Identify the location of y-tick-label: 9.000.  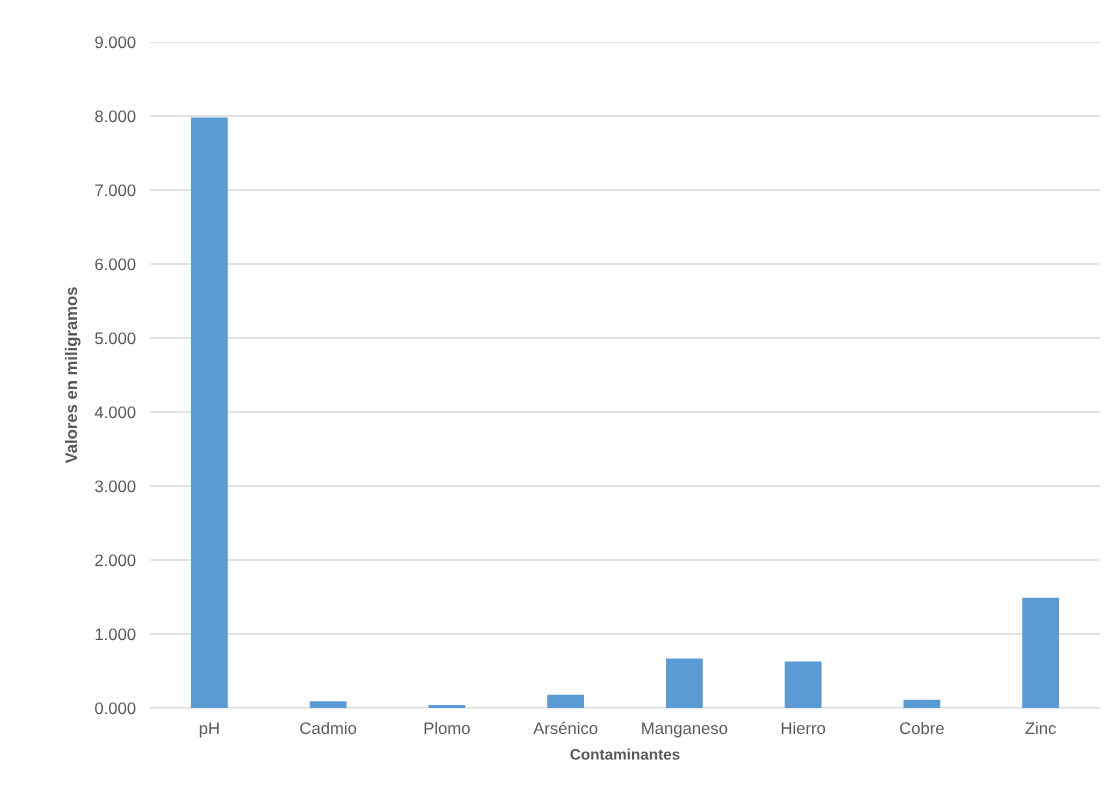
(115, 42).